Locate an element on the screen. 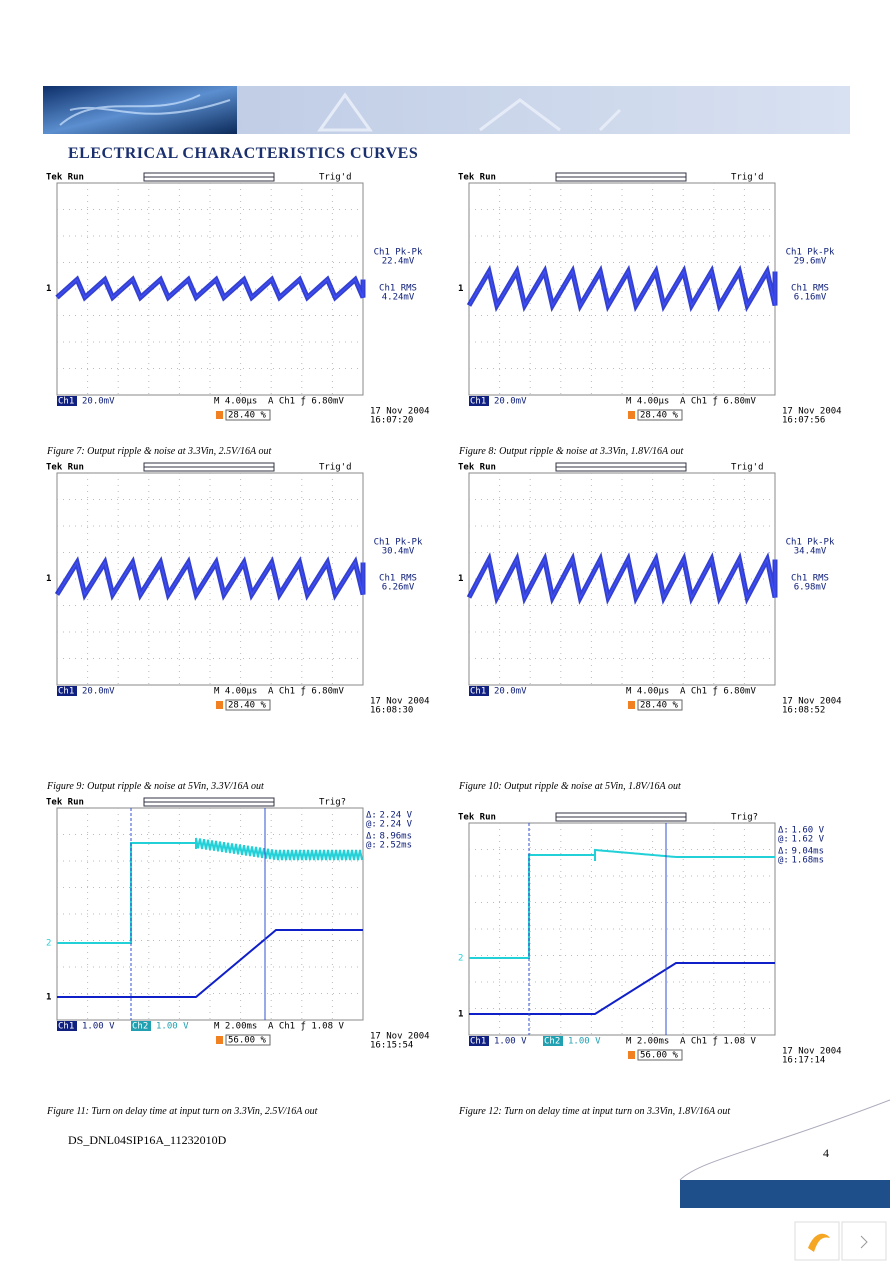  time: 16:08:30 is located at coordinates (391, 711).